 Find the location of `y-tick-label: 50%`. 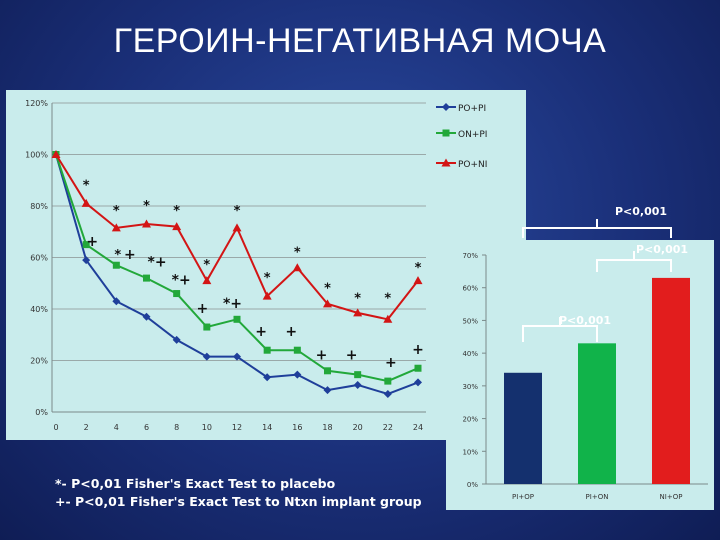

y-tick-label: 50% is located at coordinates (470, 321).